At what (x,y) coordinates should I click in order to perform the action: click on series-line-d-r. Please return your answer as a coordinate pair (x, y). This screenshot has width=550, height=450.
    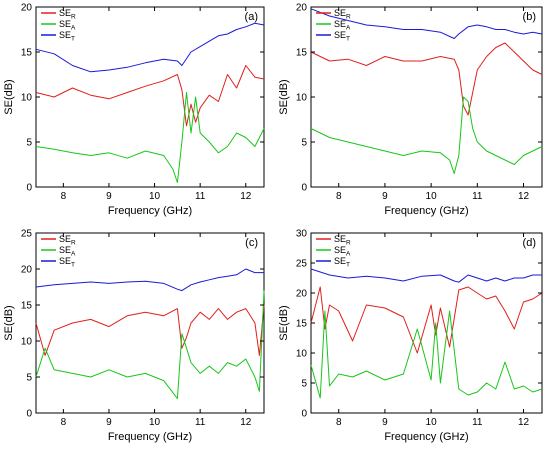
    Looking at the image, I should click on (426, 320).